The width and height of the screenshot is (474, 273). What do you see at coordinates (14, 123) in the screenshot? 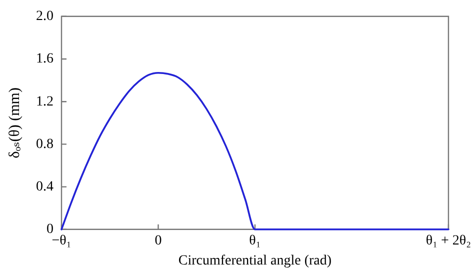
I see `y-axis-title: δₒₛ(θ) (mm)` at bounding box center [14, 123].